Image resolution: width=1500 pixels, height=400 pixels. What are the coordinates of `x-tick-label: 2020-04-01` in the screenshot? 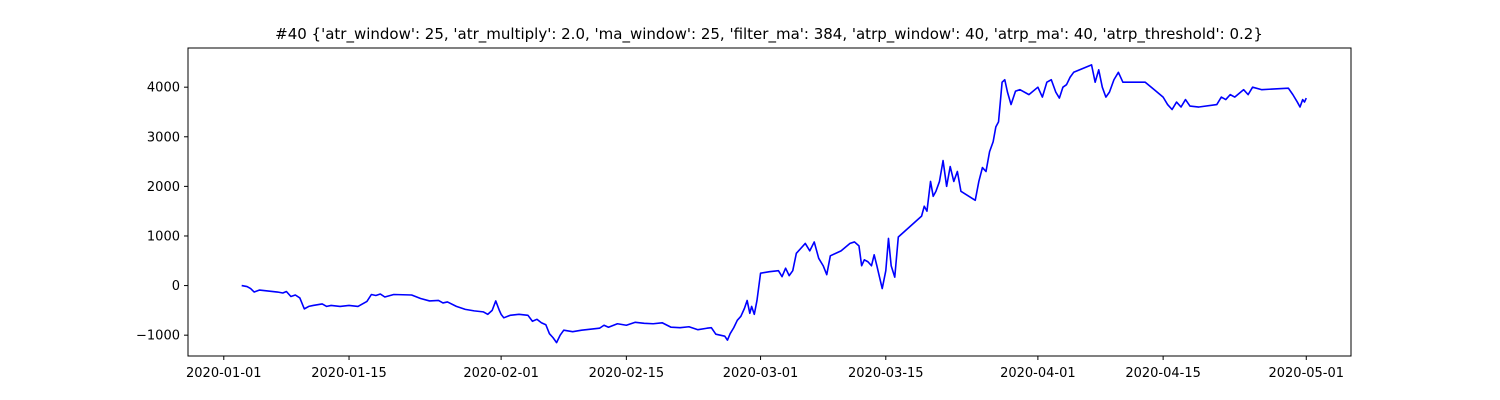 It's located at (1038, 373).